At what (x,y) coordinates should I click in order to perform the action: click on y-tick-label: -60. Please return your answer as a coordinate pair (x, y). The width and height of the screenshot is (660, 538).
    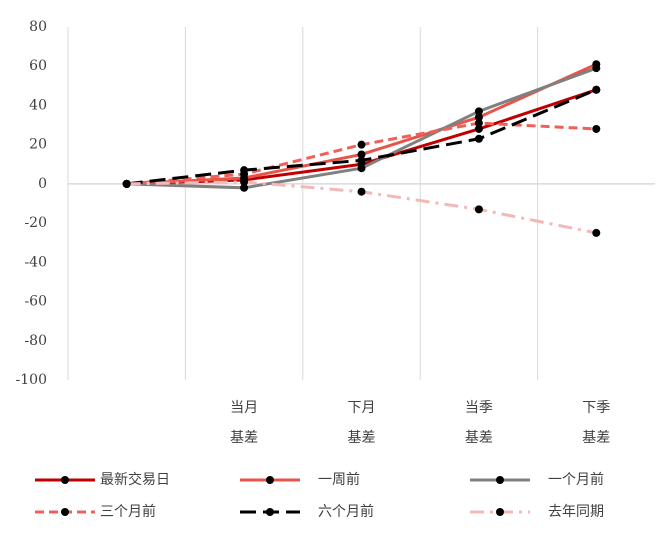
    Looking at the image, I should click on (35, 302).